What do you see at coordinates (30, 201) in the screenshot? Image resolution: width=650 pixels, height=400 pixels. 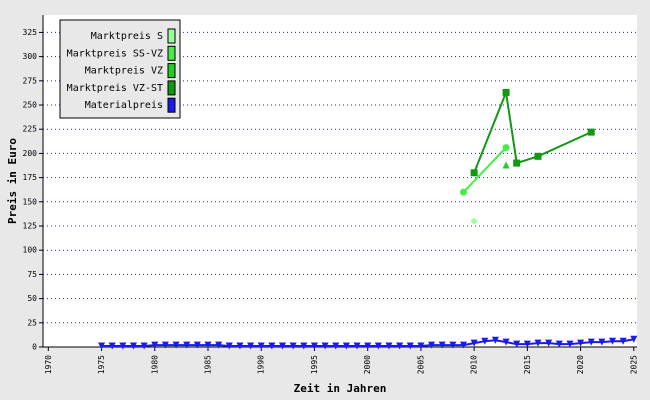 I see `y-tick-label: 150` at bounding box center [30, 201].